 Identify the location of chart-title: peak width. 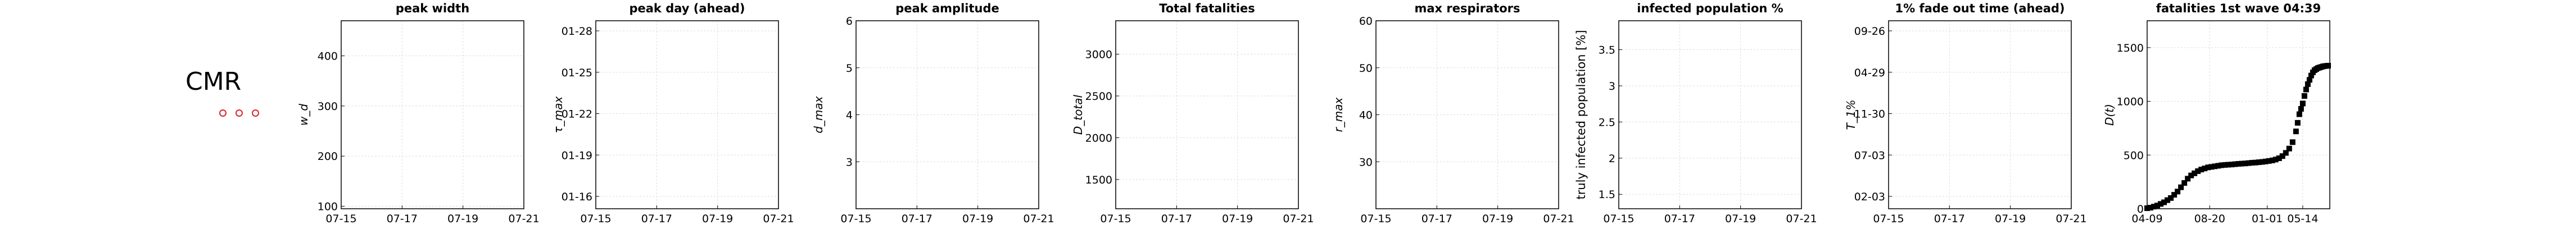
(433, 8).